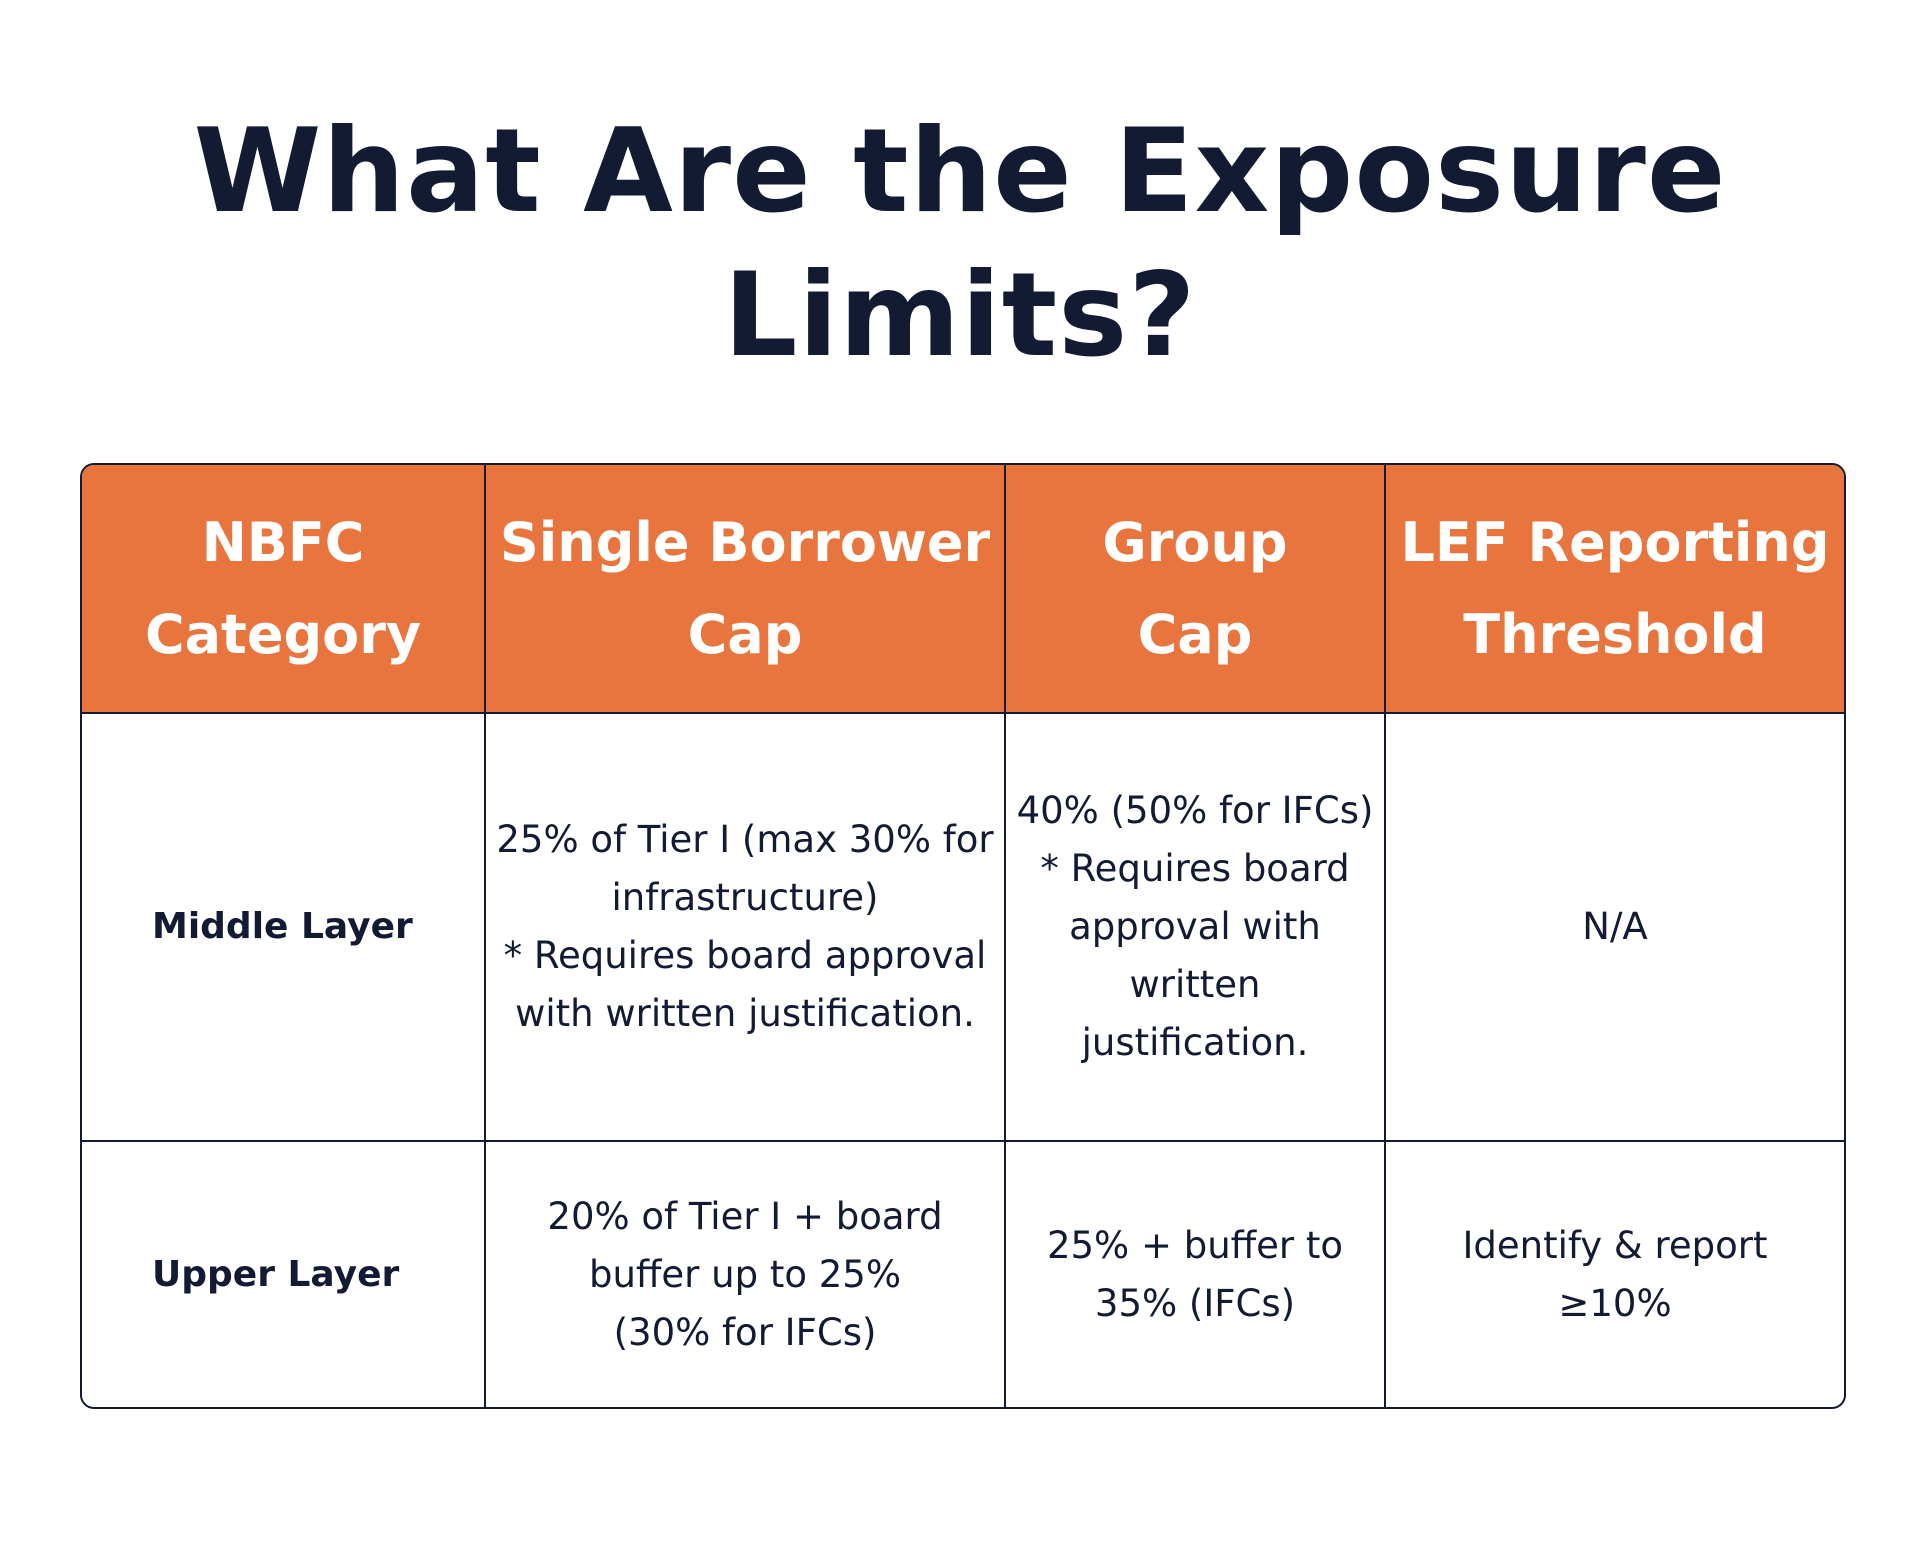 The height and width of the screenshot is (1549, 1920). I want to click on cell-text: Identify & report, so click(1615, 1245).